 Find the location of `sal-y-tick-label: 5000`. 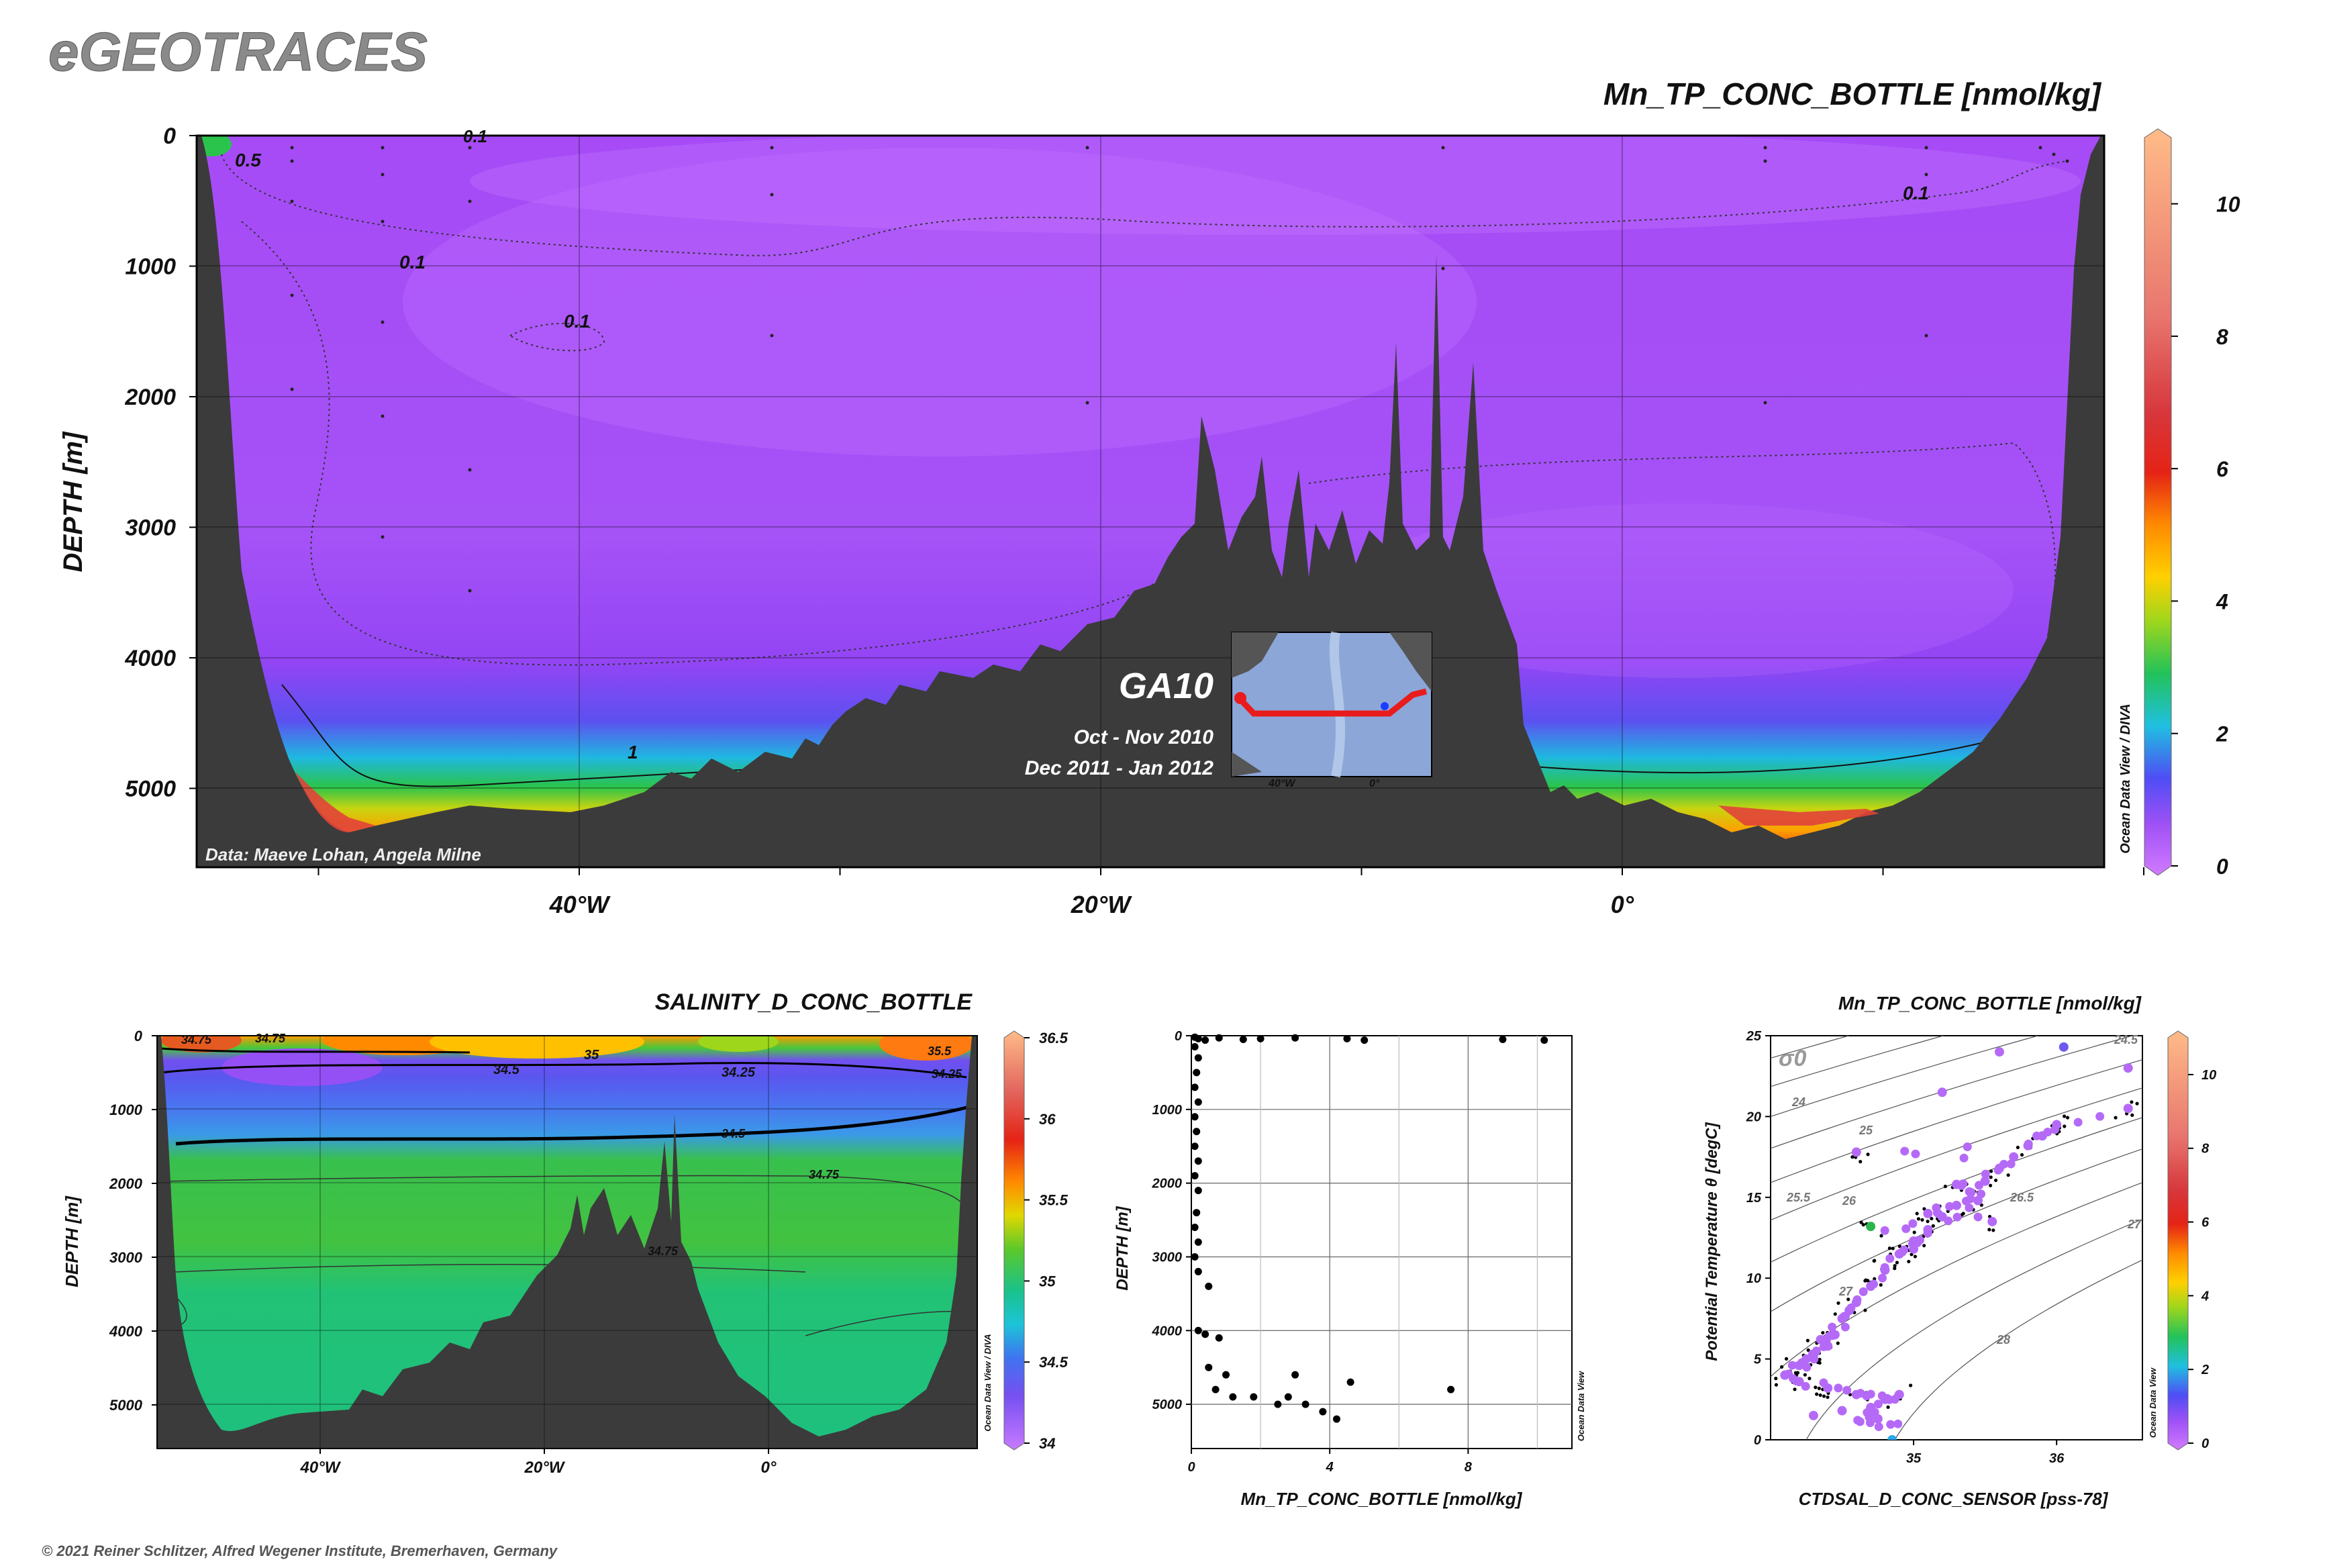

sal-y-tick-label: 5000 is located at coordinates (126, 1406).